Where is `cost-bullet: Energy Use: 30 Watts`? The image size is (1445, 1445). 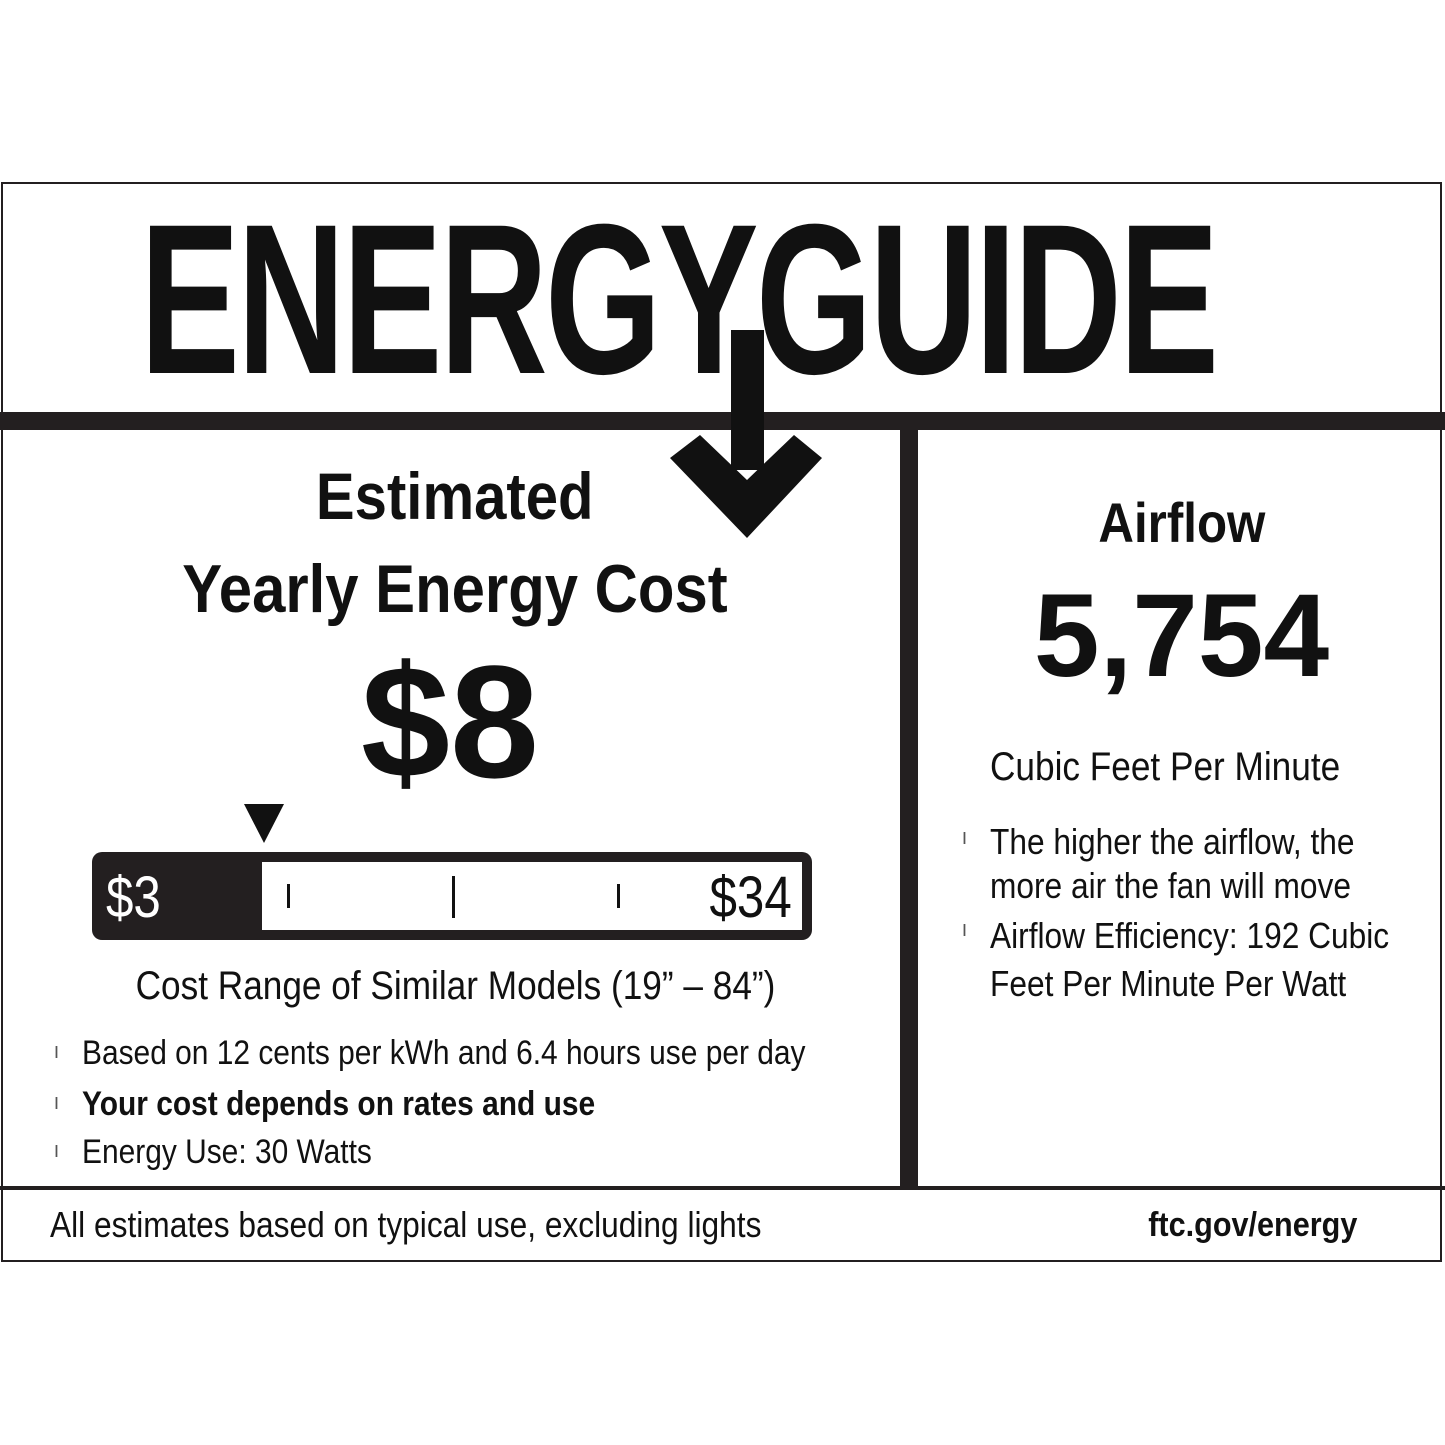 cost-bullet: Energy Use: 30 Watts is located at coordinates (213, 1152).